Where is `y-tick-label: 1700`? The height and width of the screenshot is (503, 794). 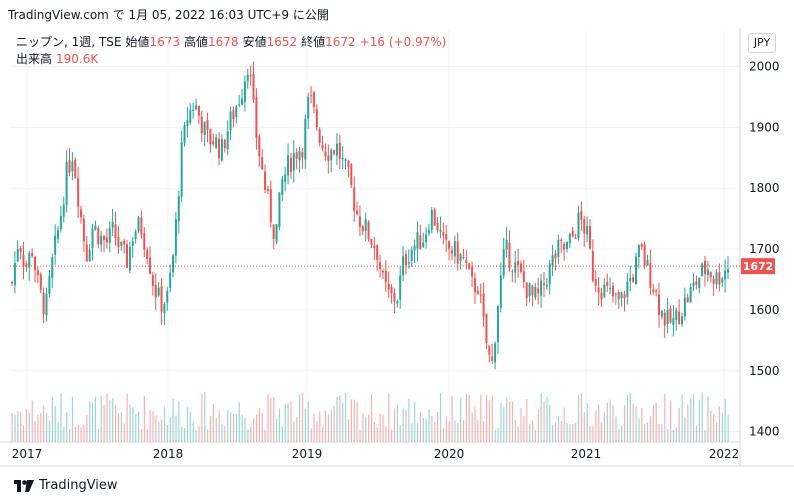
y-tick-label: 1700 is located at coordinates (764, 249).